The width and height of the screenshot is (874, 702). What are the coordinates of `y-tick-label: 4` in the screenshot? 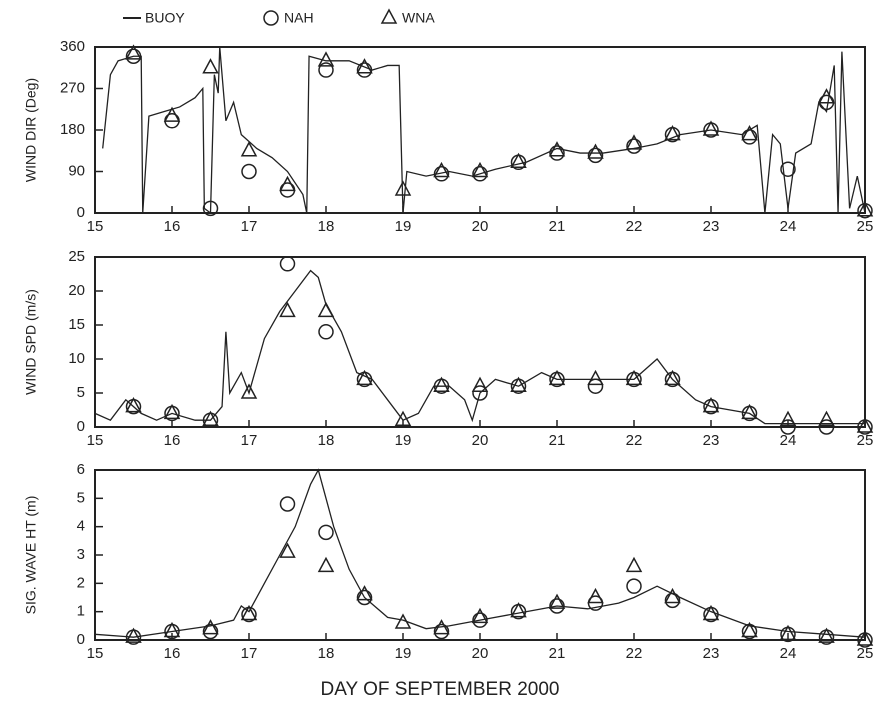 It's located at (81, 526).